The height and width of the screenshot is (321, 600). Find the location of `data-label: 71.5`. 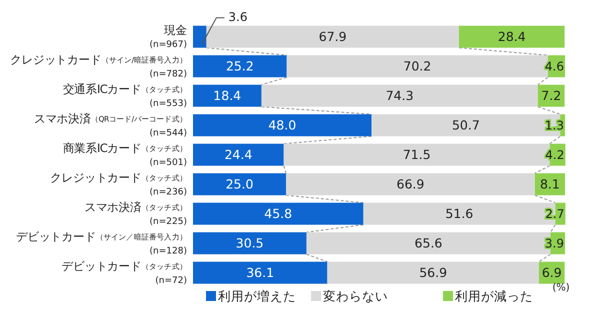

data-label: 71.5 is located at coordinates (416, 154).